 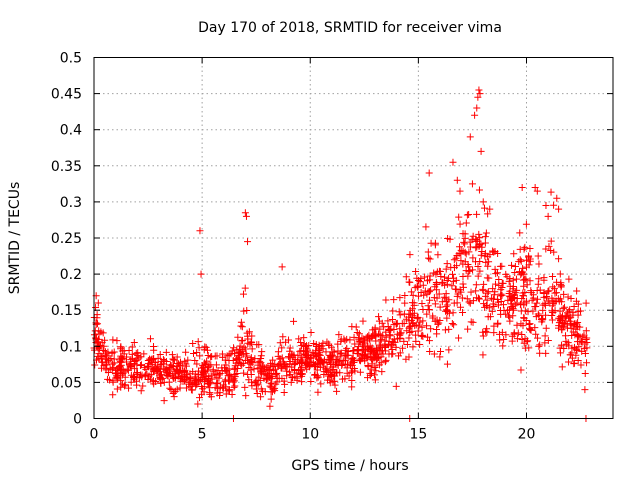 What do you see at coordinates (66, 311) in the screenshot?
I see `y-tick-label: 0.15` at bounding box center [66, 311].